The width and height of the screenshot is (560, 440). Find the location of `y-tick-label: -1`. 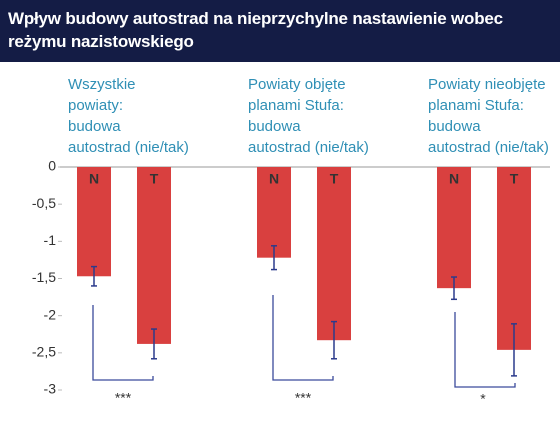

y-tick-label: -1 is located at coordinates (50, 240).